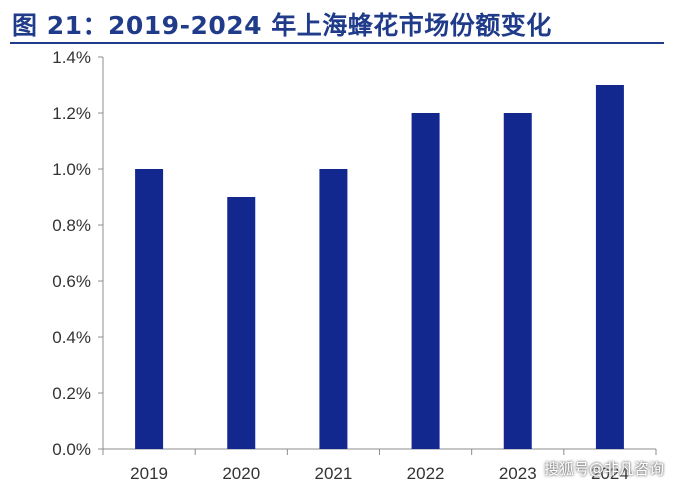 Image resolution: width=678 pixels, height=494 pixels. I want to click on y-tick-label: 1.2%, so click(71, 113).